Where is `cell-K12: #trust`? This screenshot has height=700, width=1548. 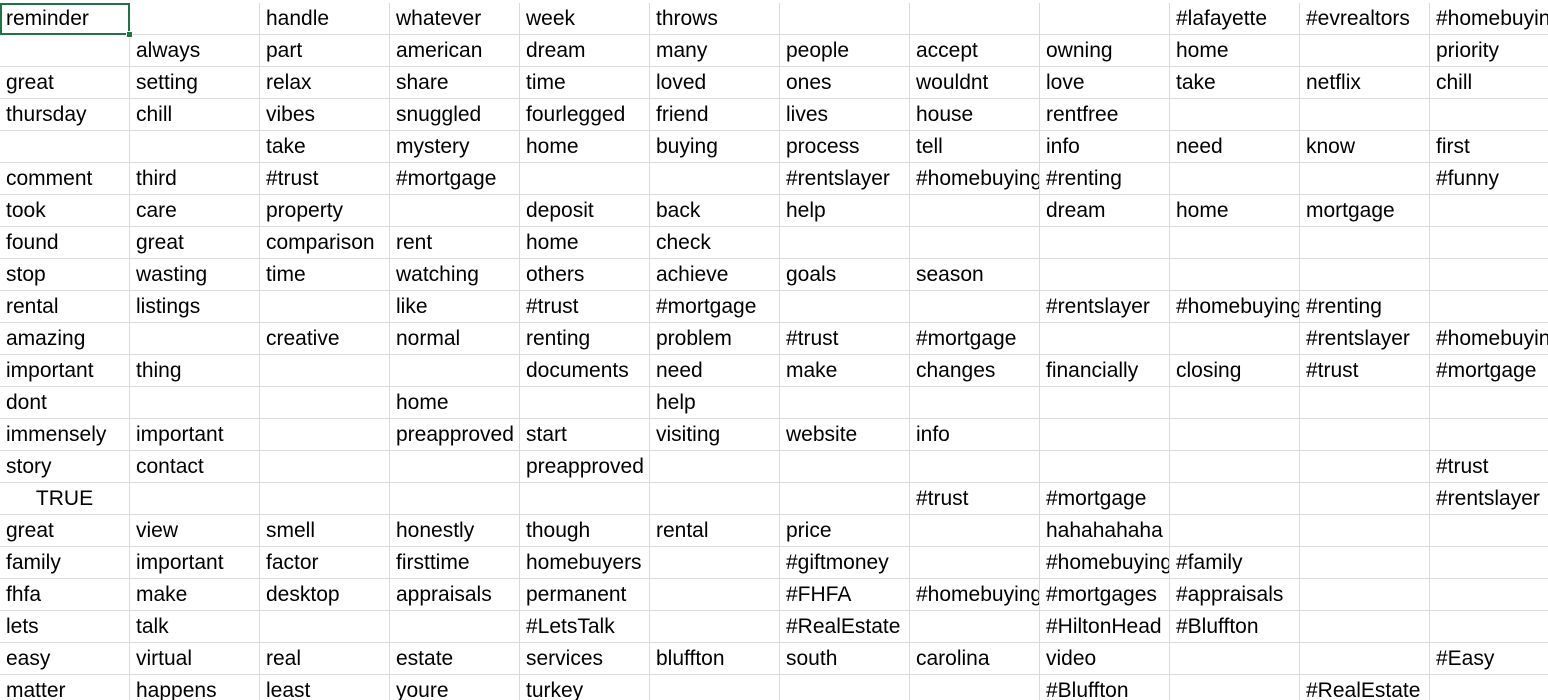
cell-K12: #trust is located at coordinates (1365, 371).